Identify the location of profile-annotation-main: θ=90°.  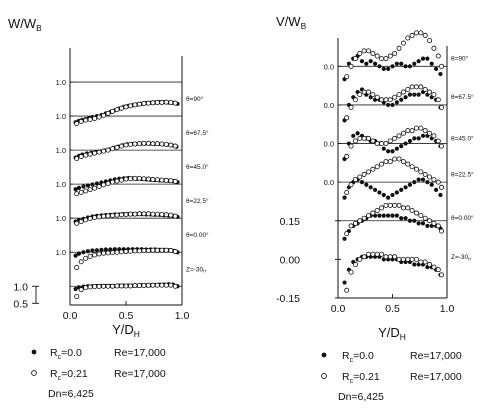
(460, 59).